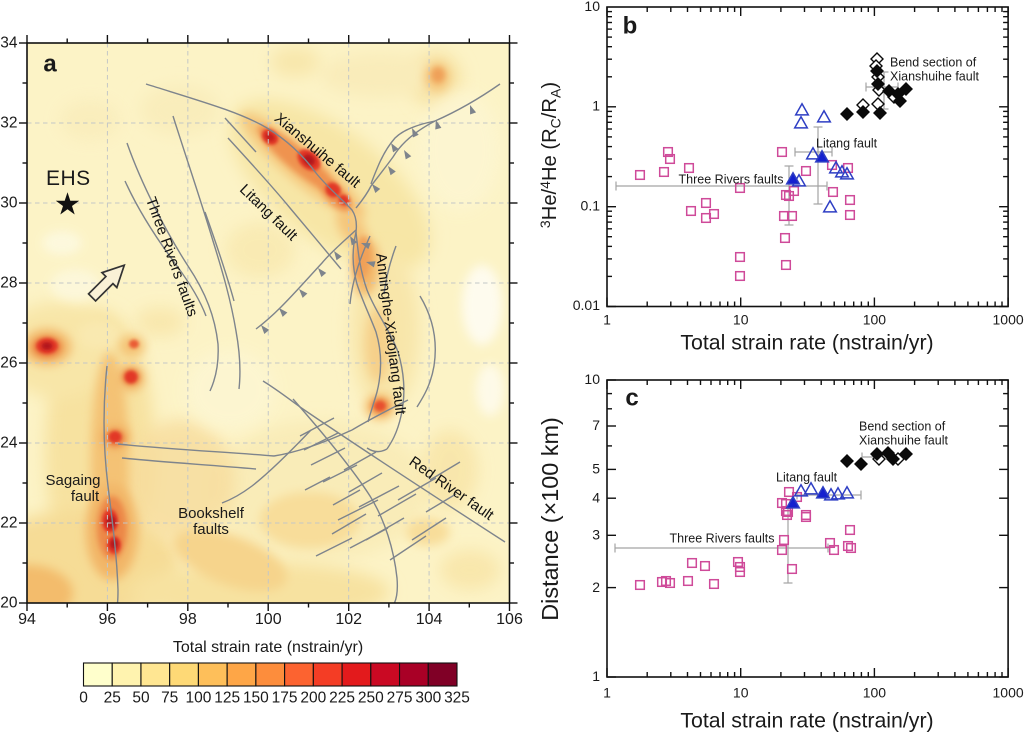 The width and height of the screenshot is (1024, 734). I want to click on svg-text: 22, so click(8, 523).